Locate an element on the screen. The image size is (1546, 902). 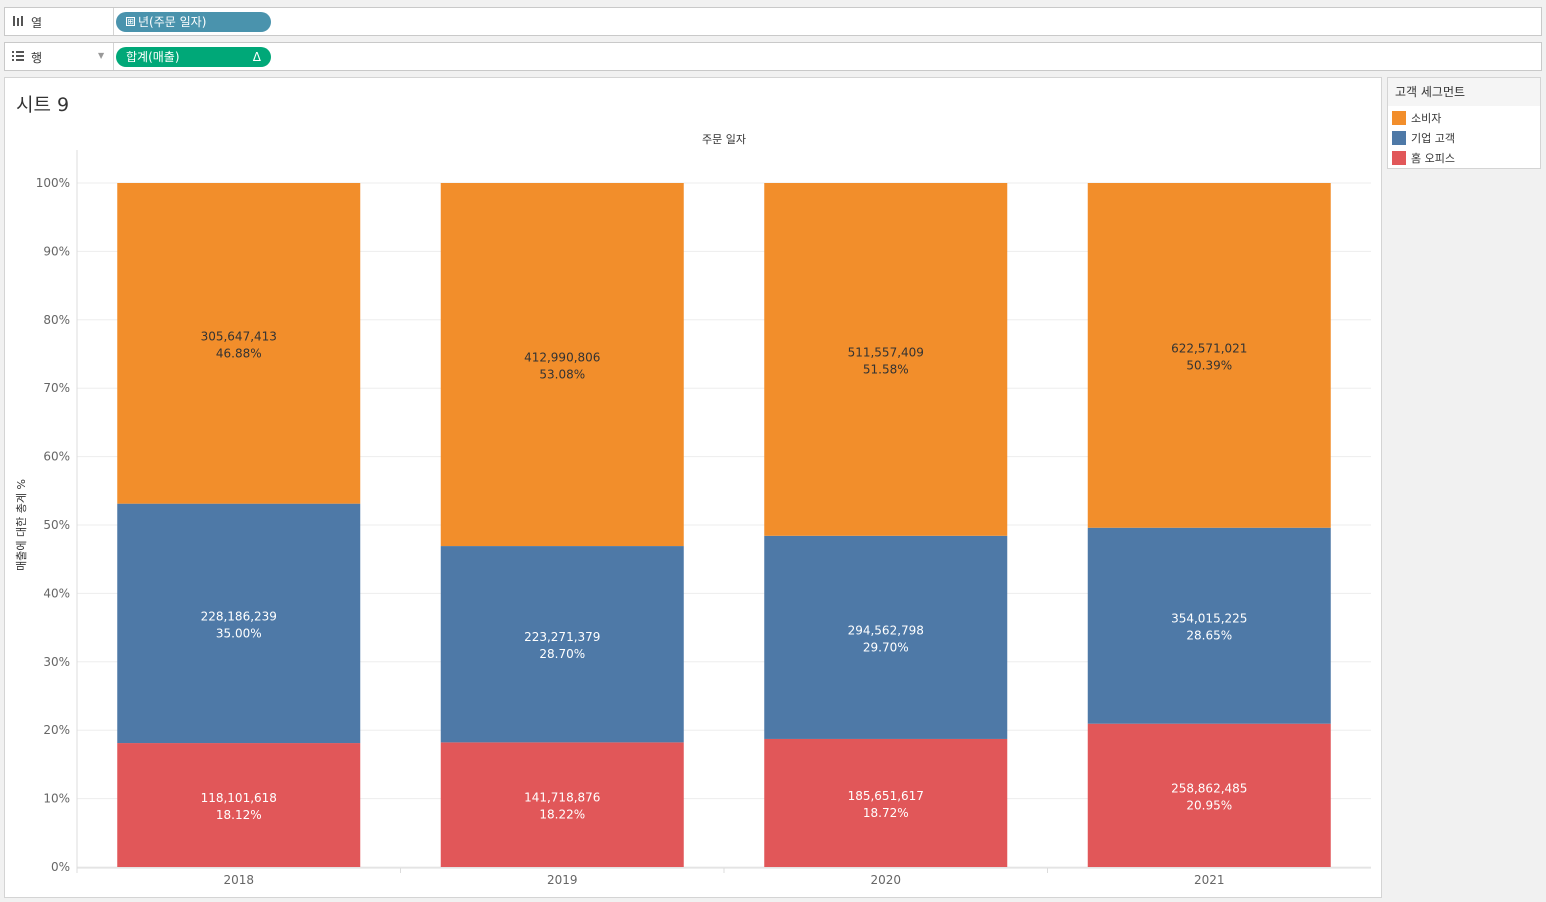
legend-item-label: 소비자 is located at coordinates (1426, 118).